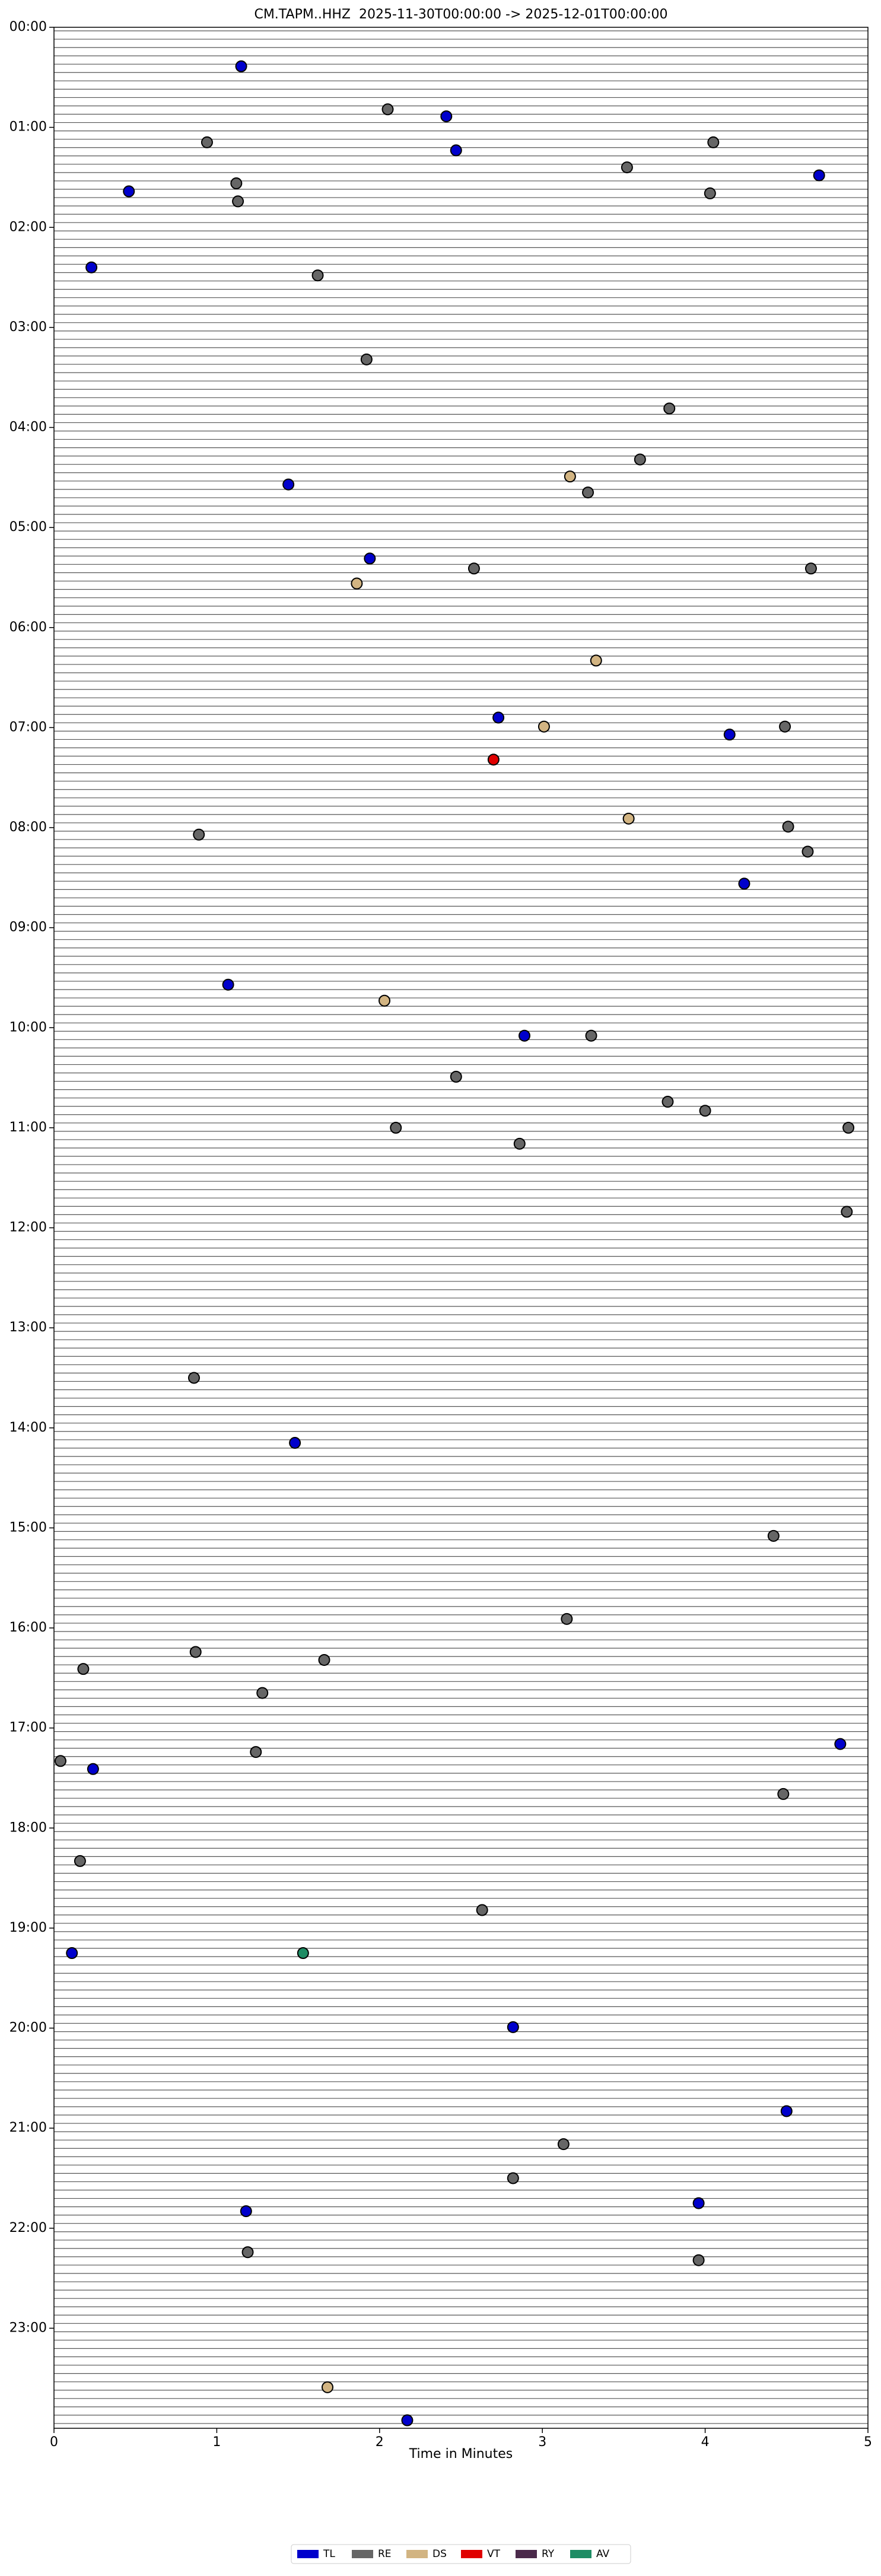 The image size is (881, 2576). Describe the element at coordinates (28, 1527) in the screenshot. I see `y-tick-label: 15:00` at that location.